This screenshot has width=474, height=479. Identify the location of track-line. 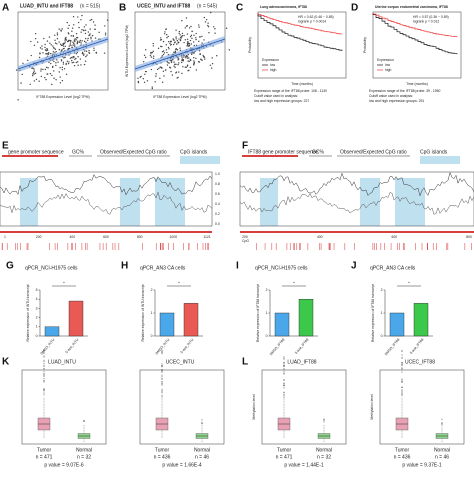
(356, 184).